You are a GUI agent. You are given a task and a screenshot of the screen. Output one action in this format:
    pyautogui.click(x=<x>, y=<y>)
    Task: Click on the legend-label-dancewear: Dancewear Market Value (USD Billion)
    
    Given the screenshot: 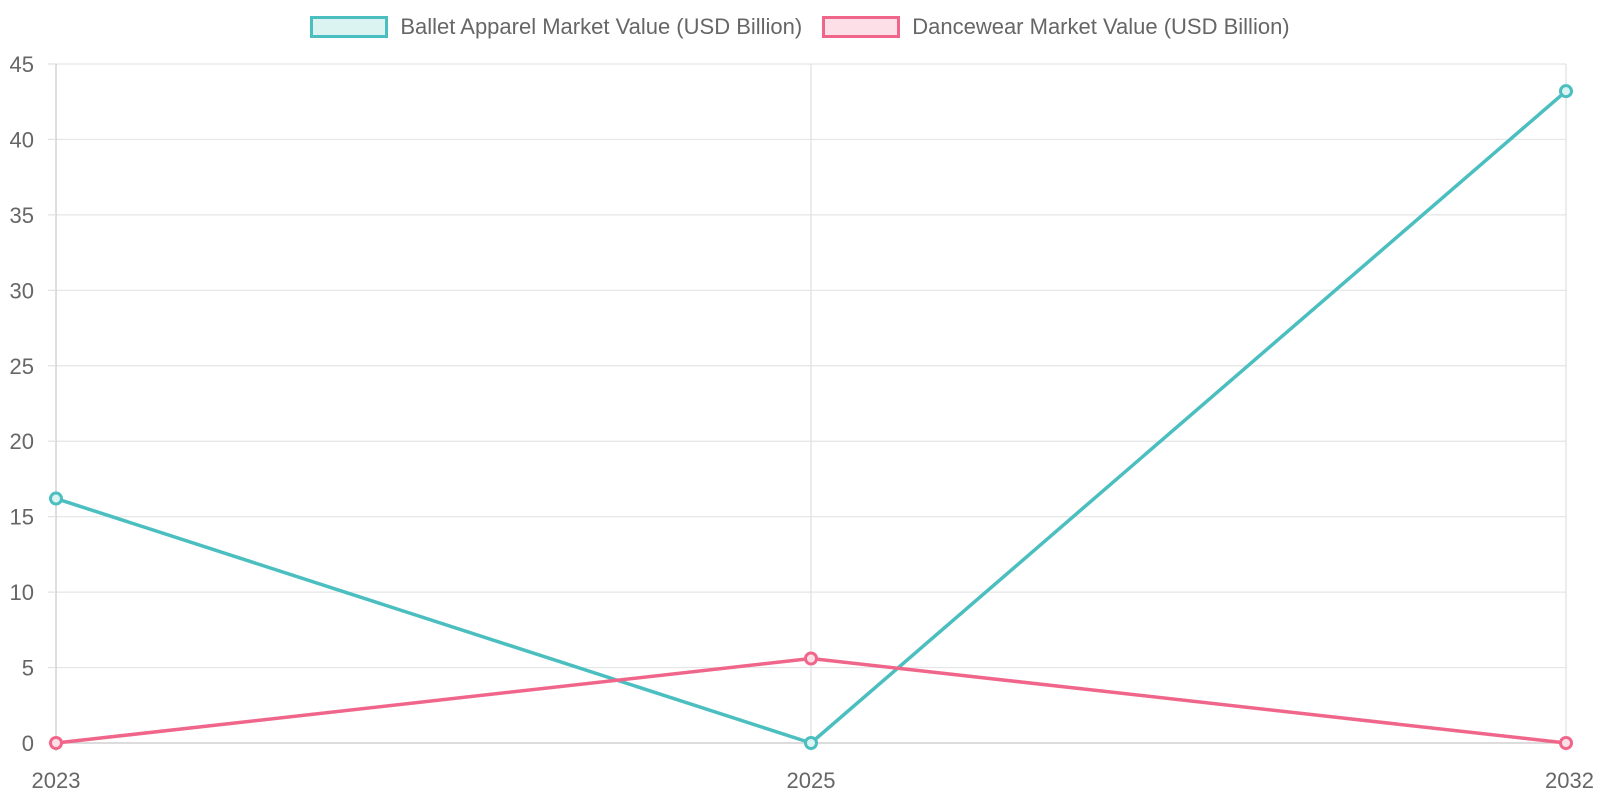 What is the action you would take?
    pyautogui.click(x=1101, y=26)
    